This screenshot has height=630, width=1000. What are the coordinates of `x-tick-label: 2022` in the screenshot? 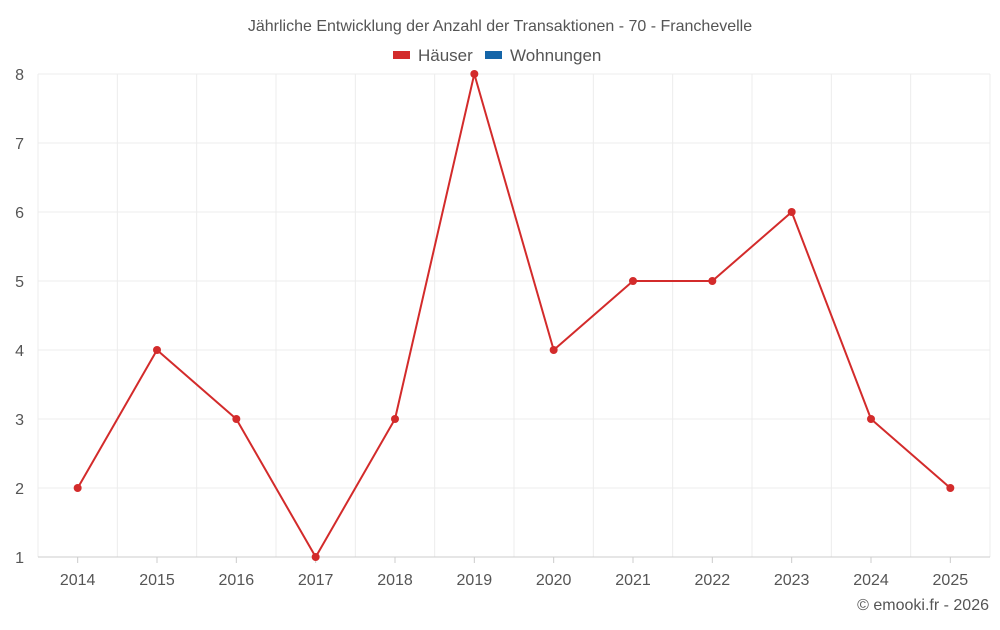 It's located at (713, 580).